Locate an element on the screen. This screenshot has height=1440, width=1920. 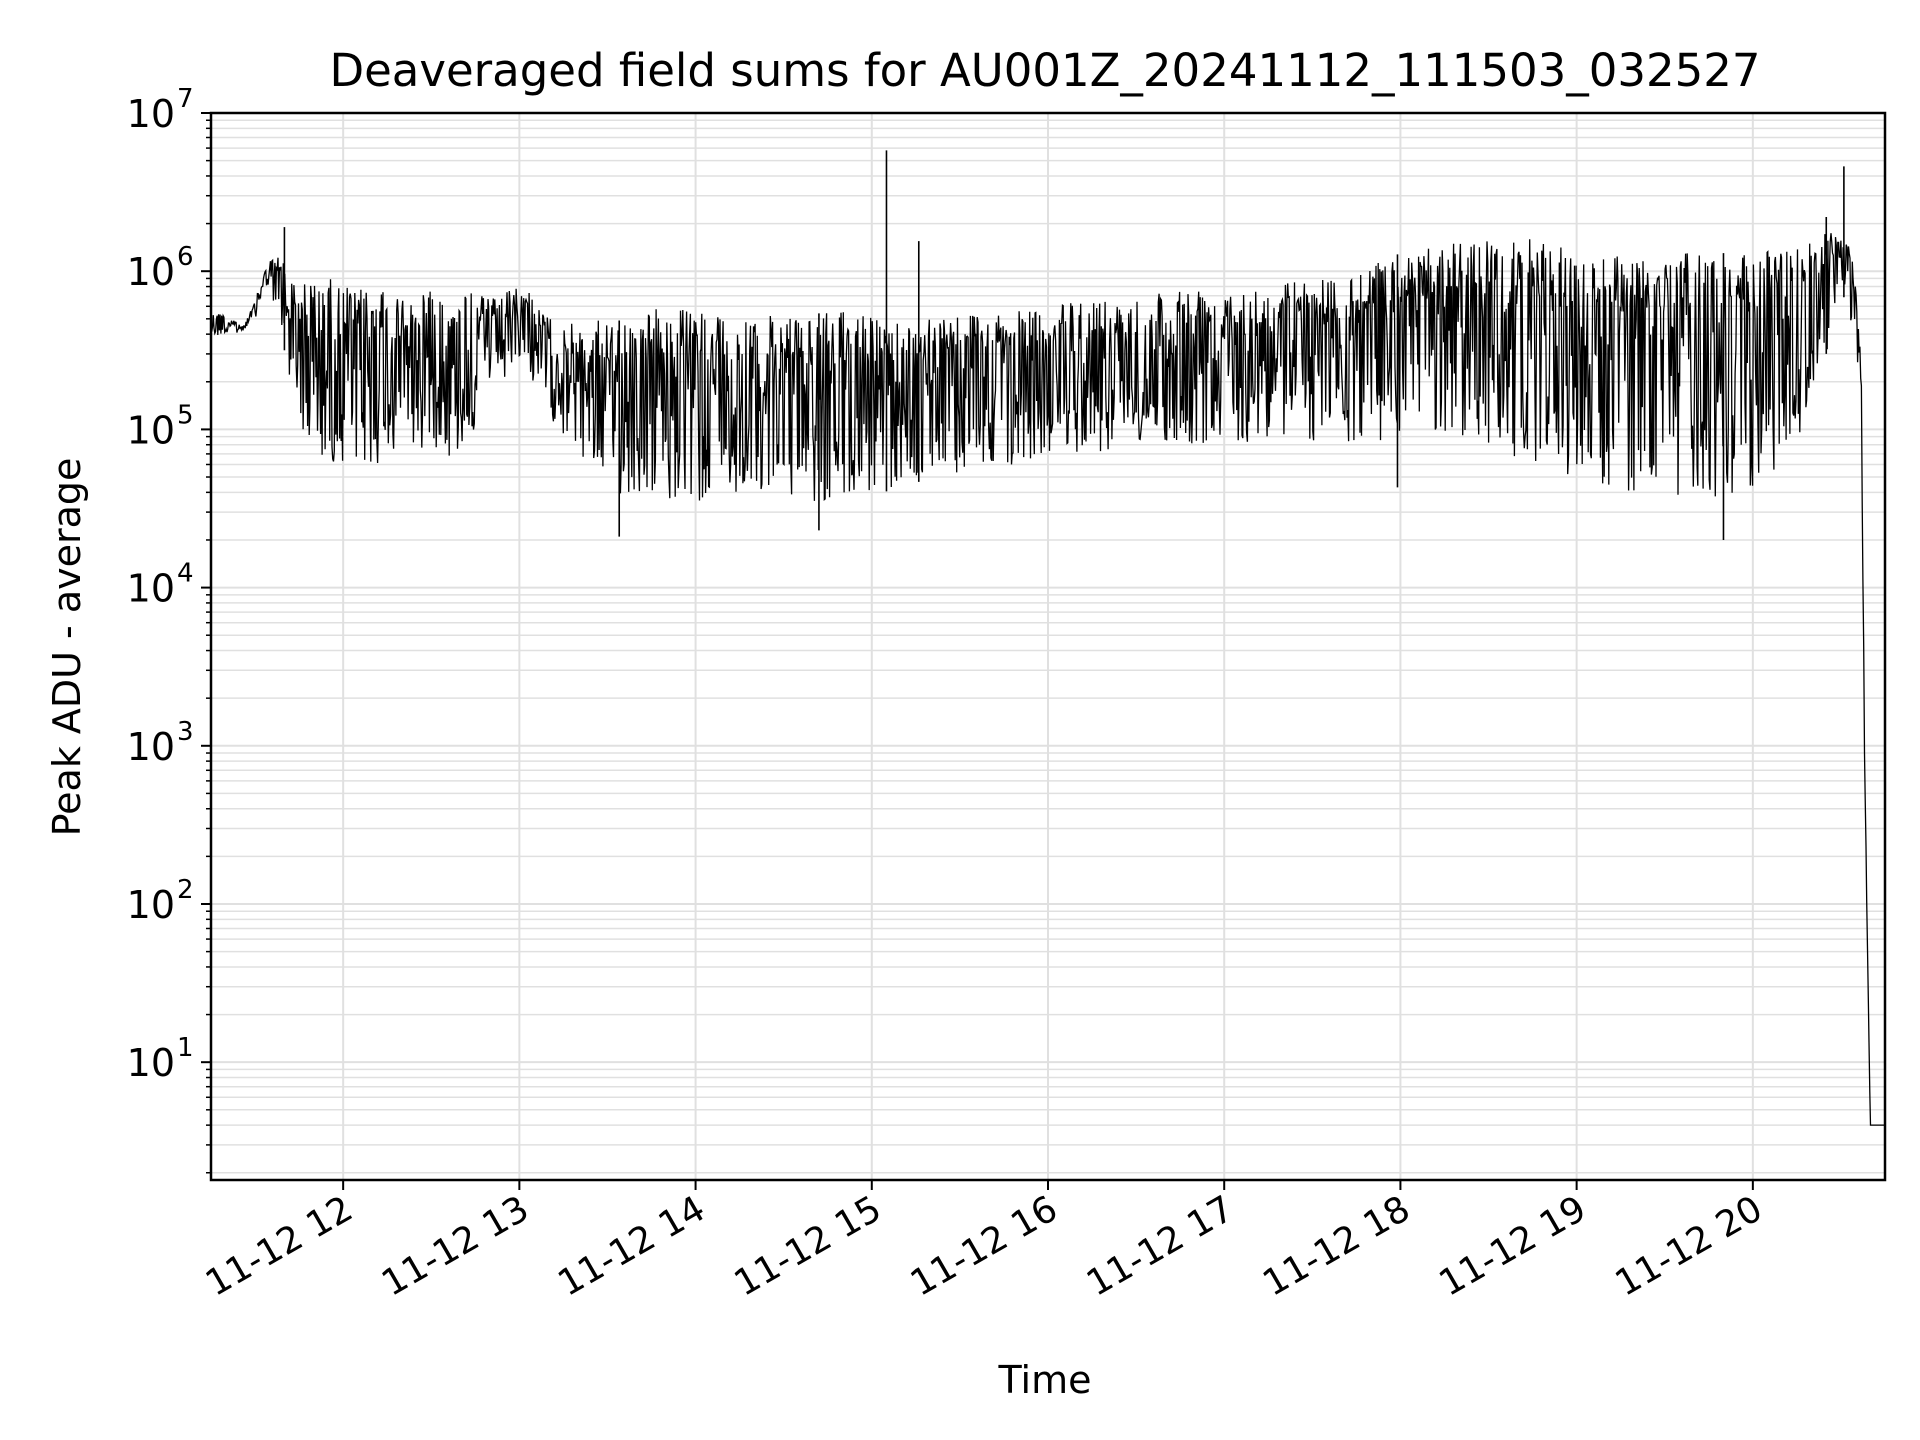
y-axis-label: Peak ADU - average is located at coordinates (67, 647).